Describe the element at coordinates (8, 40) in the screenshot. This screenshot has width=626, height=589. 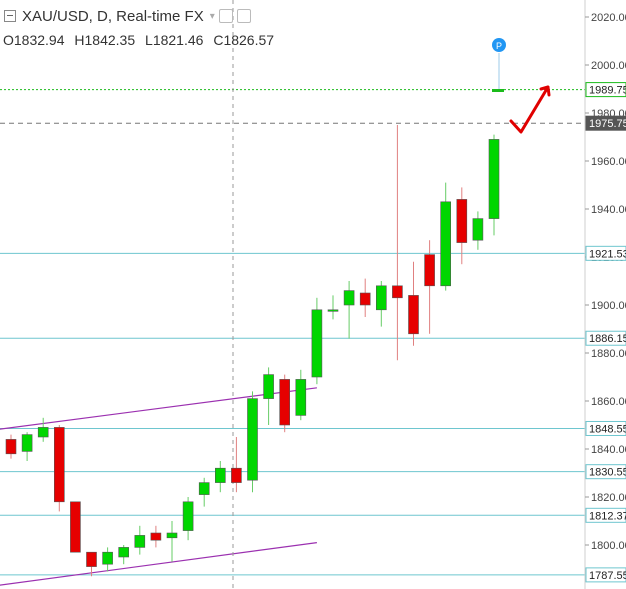
I see `open-label: O` at that location.